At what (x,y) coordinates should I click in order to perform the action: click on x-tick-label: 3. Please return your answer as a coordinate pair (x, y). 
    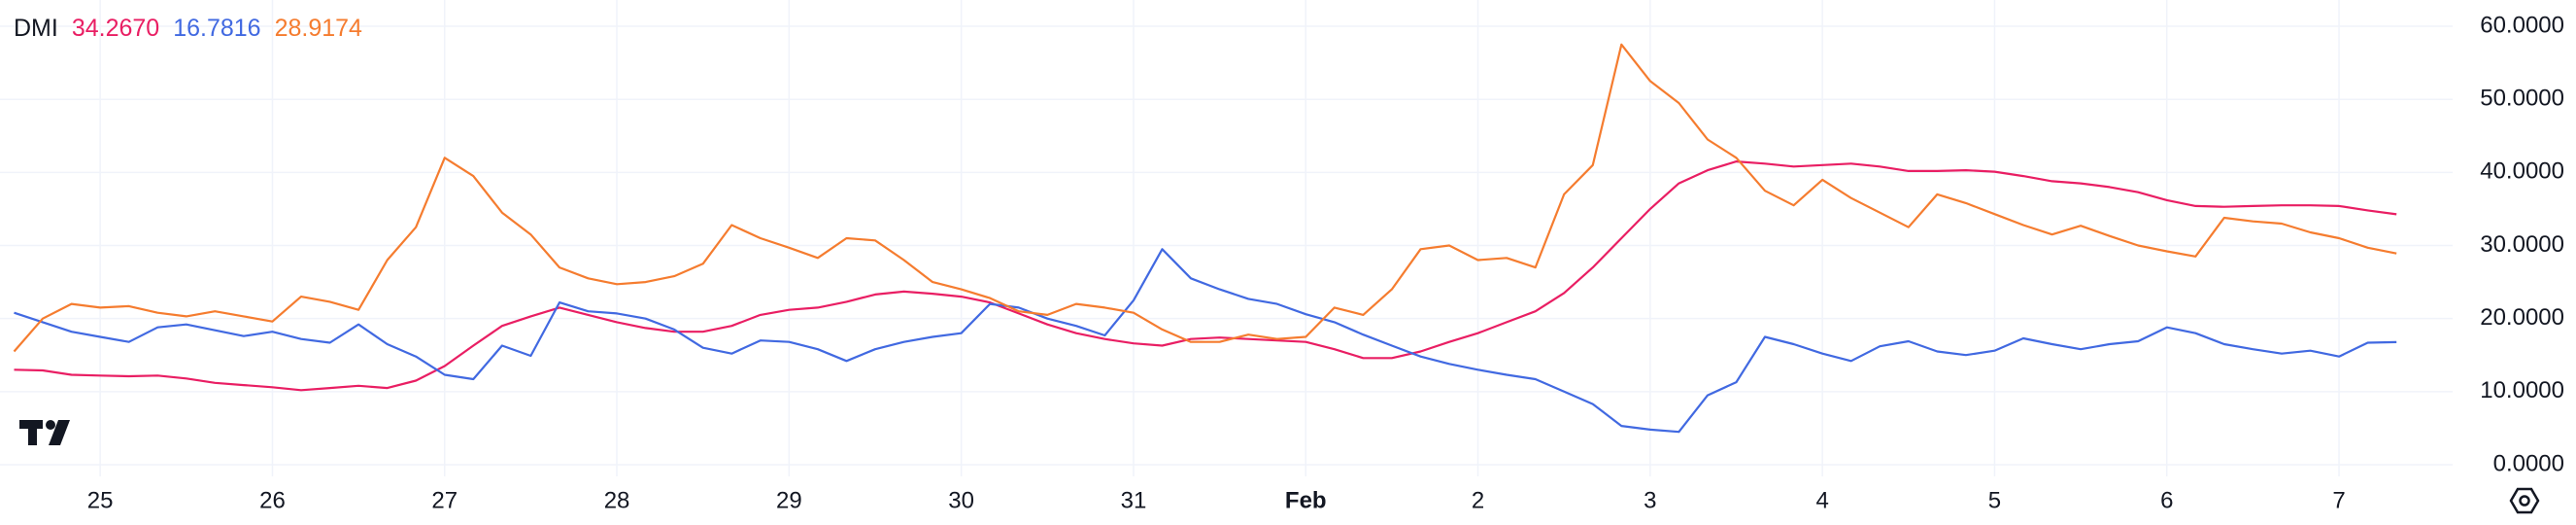
    Looking at the image, I should click on (1650, 500).